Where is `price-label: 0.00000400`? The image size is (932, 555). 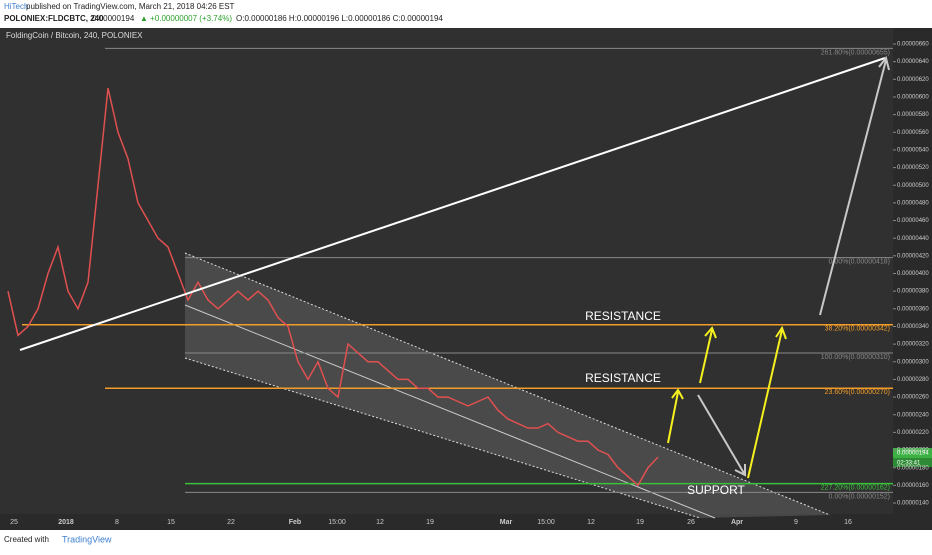 price-label: 0.00000400 is located at coordinates (913, 274).